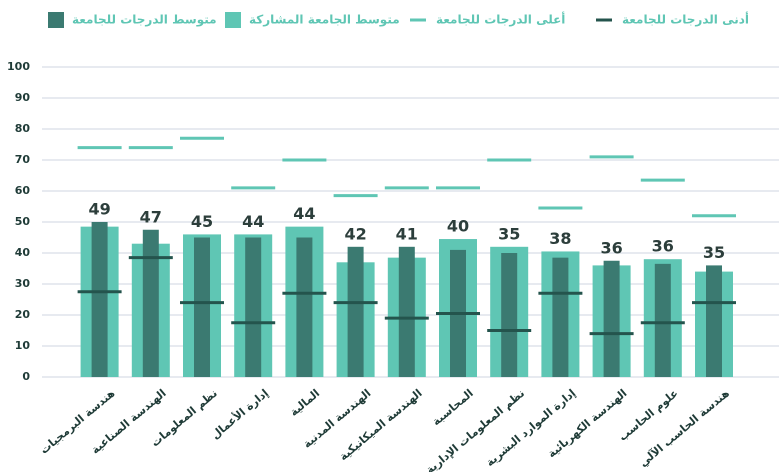  I want to click on legend-label: أدنى الدرجات للجامعة, so click(685, 19).